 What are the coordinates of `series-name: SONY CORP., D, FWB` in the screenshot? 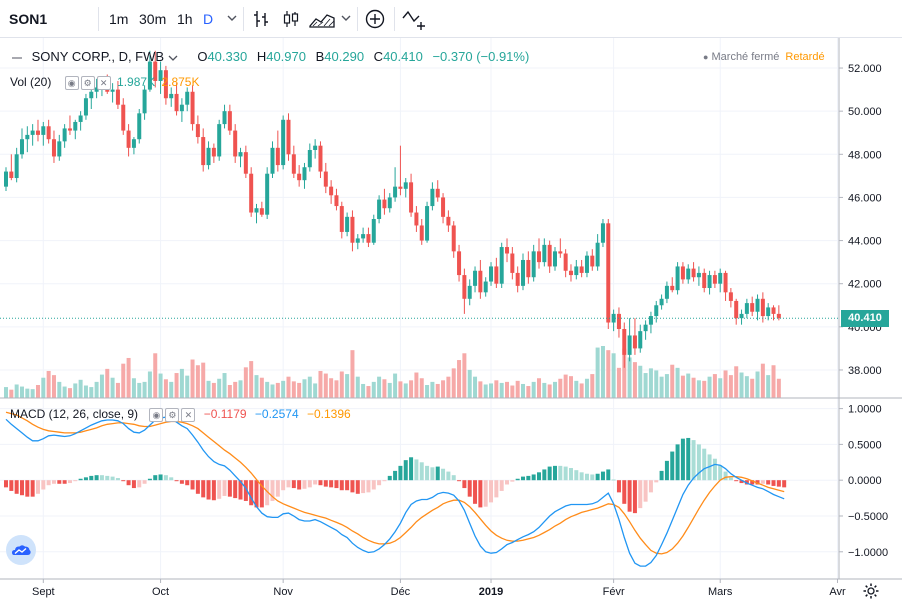 It's located at (98, 56).